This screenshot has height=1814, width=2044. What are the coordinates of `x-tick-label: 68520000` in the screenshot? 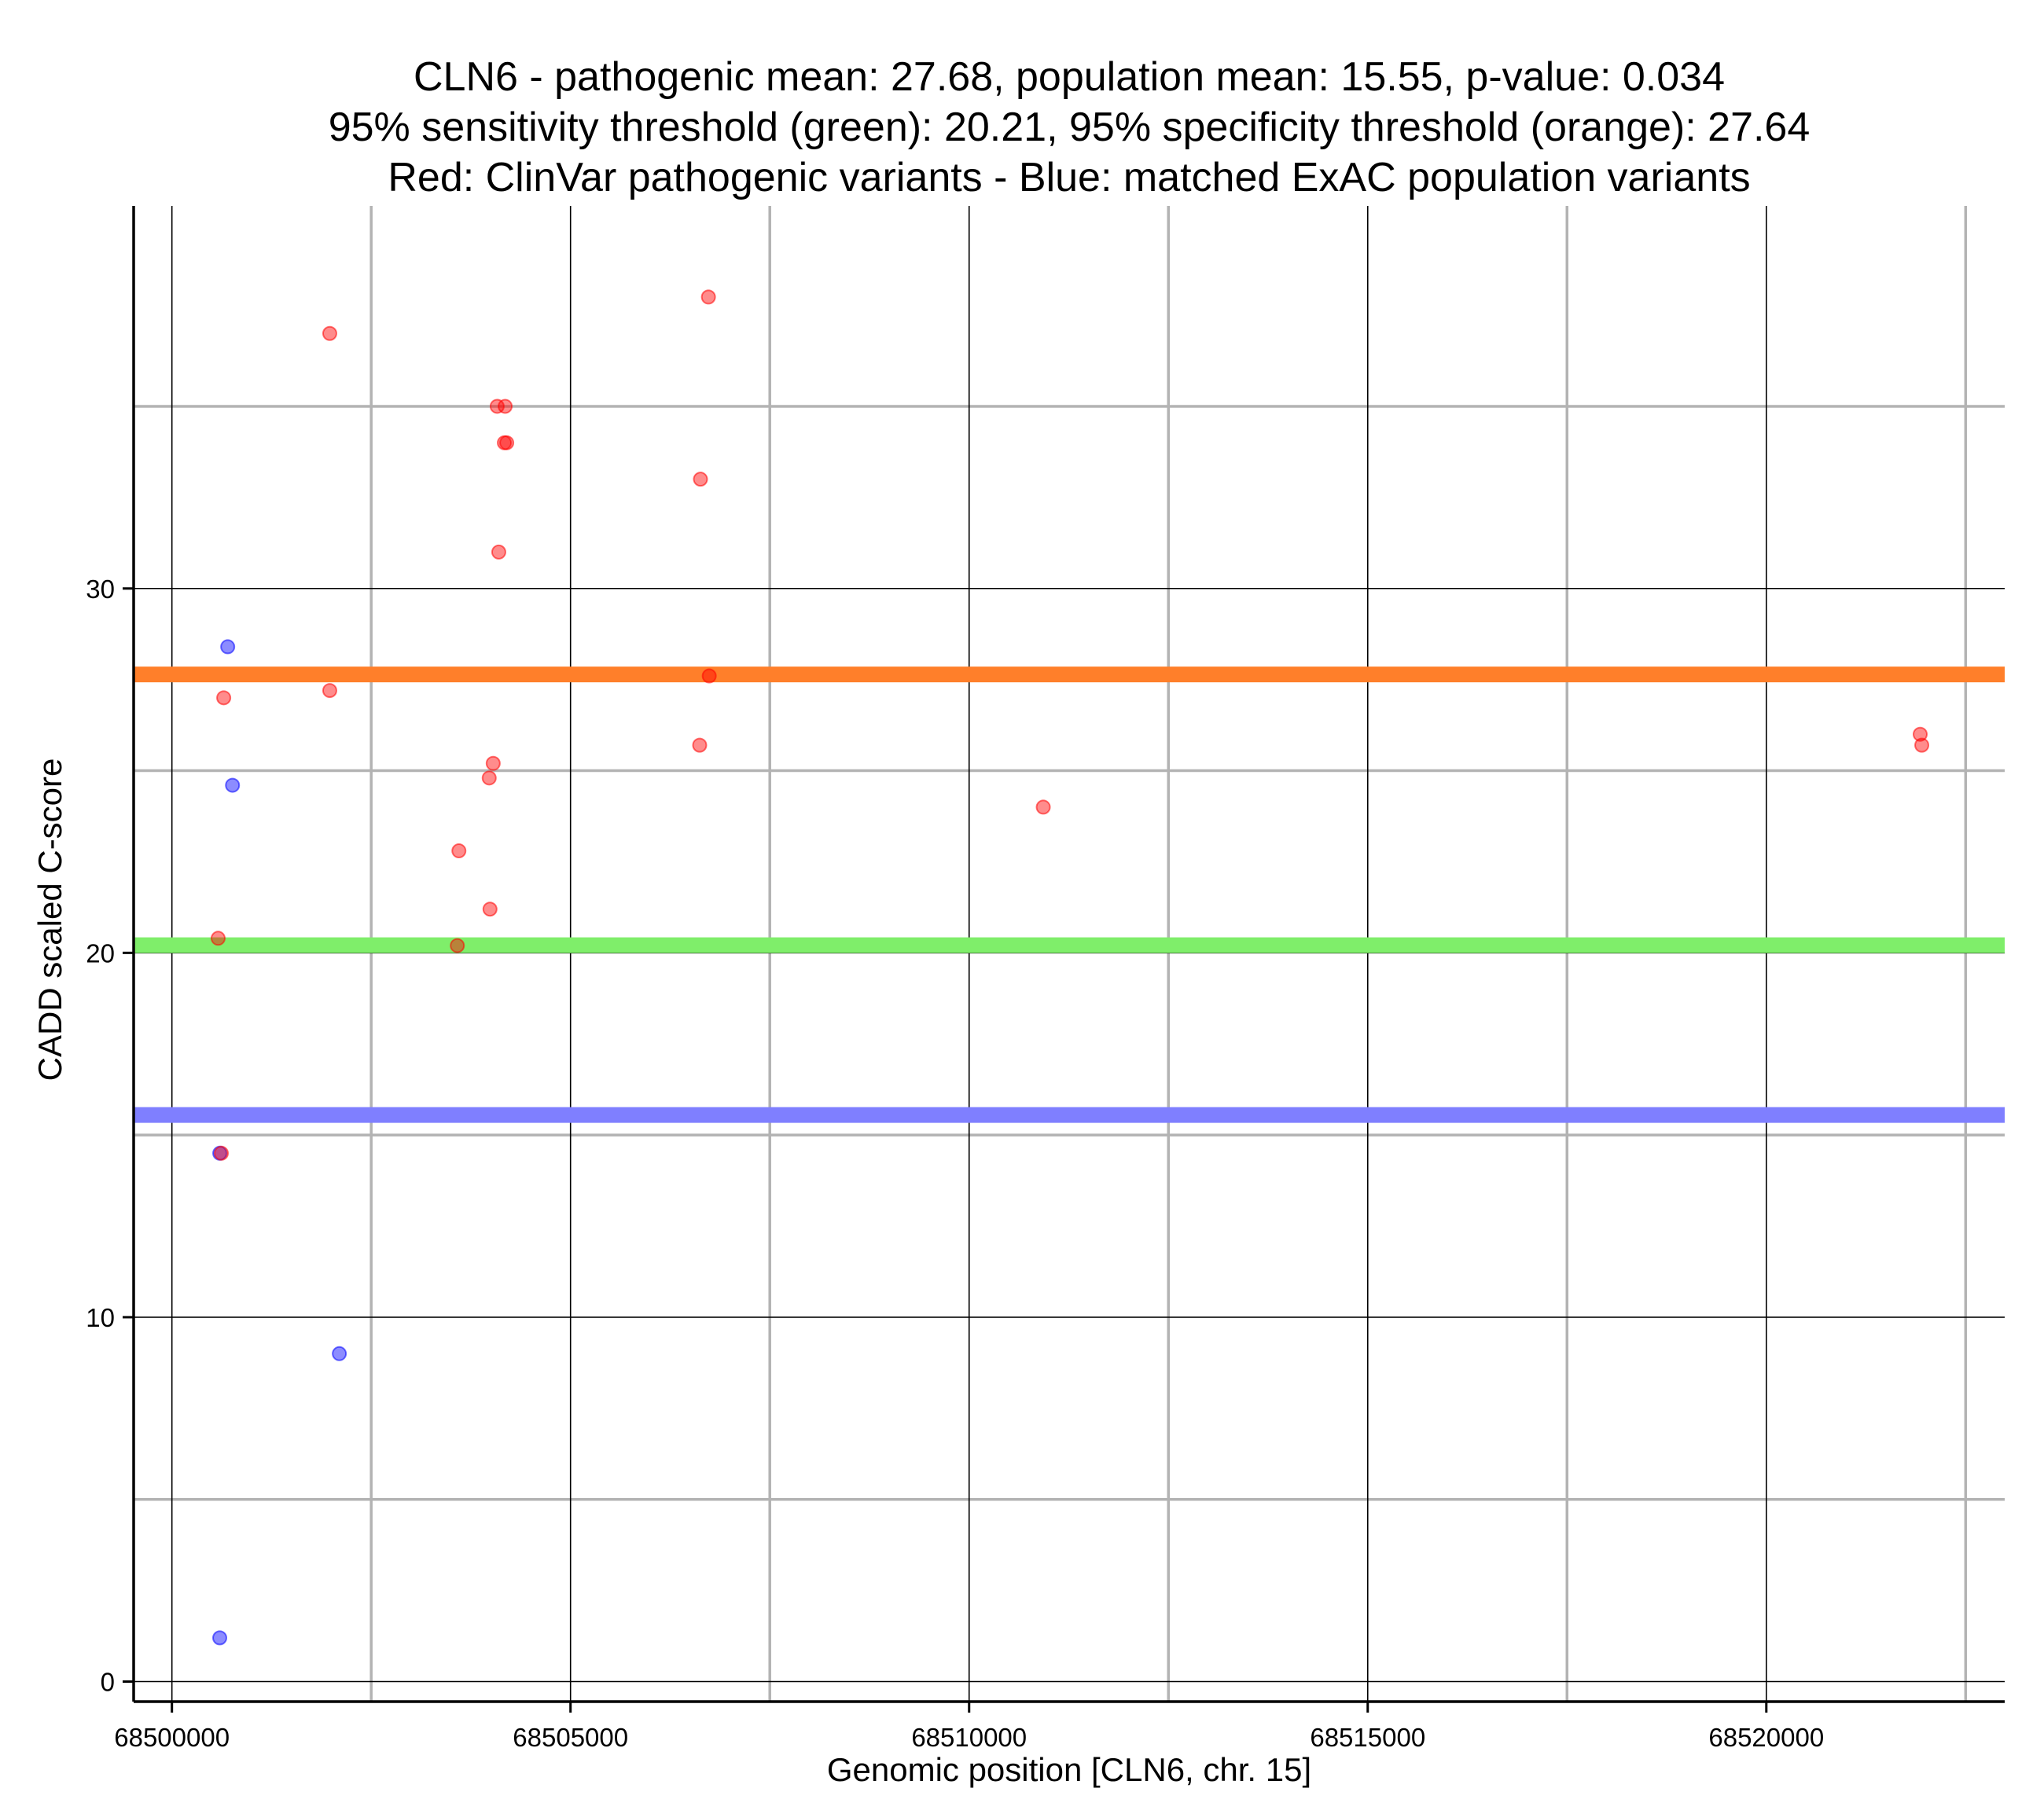 It's located at (1766, 1737).